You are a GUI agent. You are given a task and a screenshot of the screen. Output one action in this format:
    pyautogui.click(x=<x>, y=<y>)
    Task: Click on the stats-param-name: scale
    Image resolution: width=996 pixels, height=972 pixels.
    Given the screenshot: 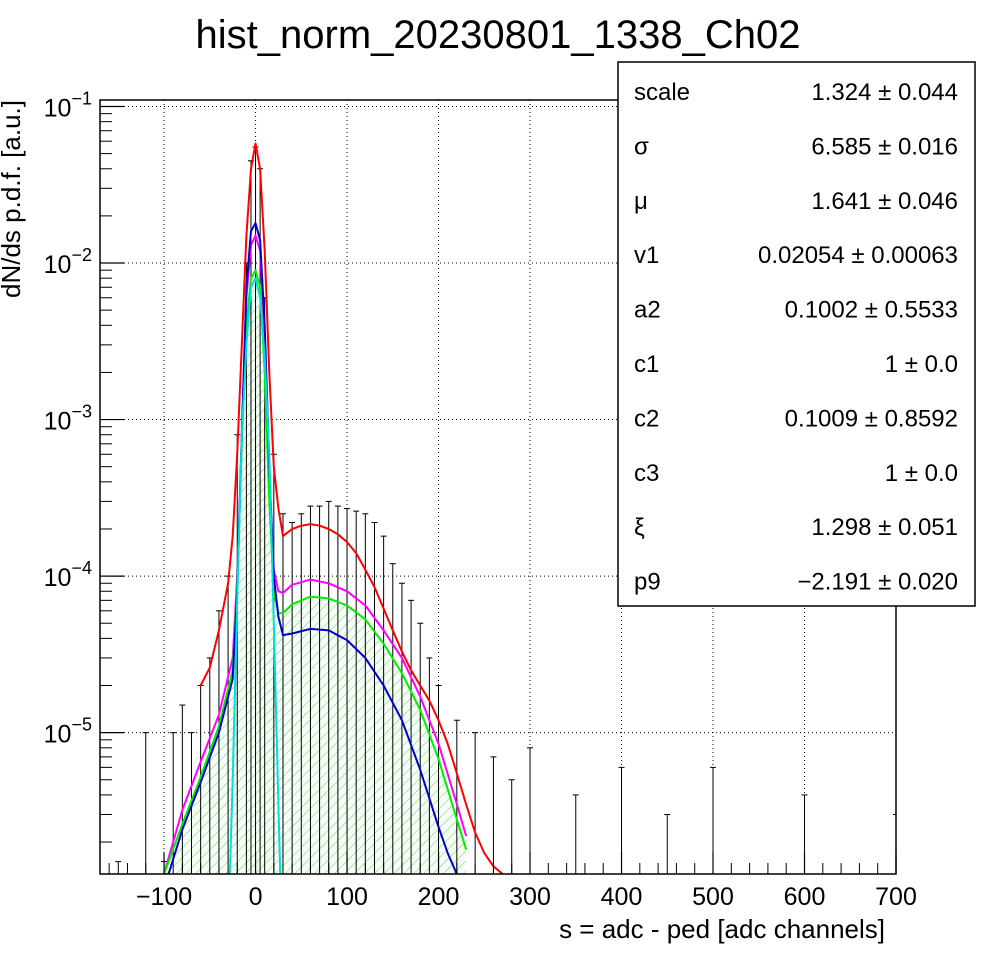 What is the action you would take?
    pyautogui.click(x=662, y=92)
    